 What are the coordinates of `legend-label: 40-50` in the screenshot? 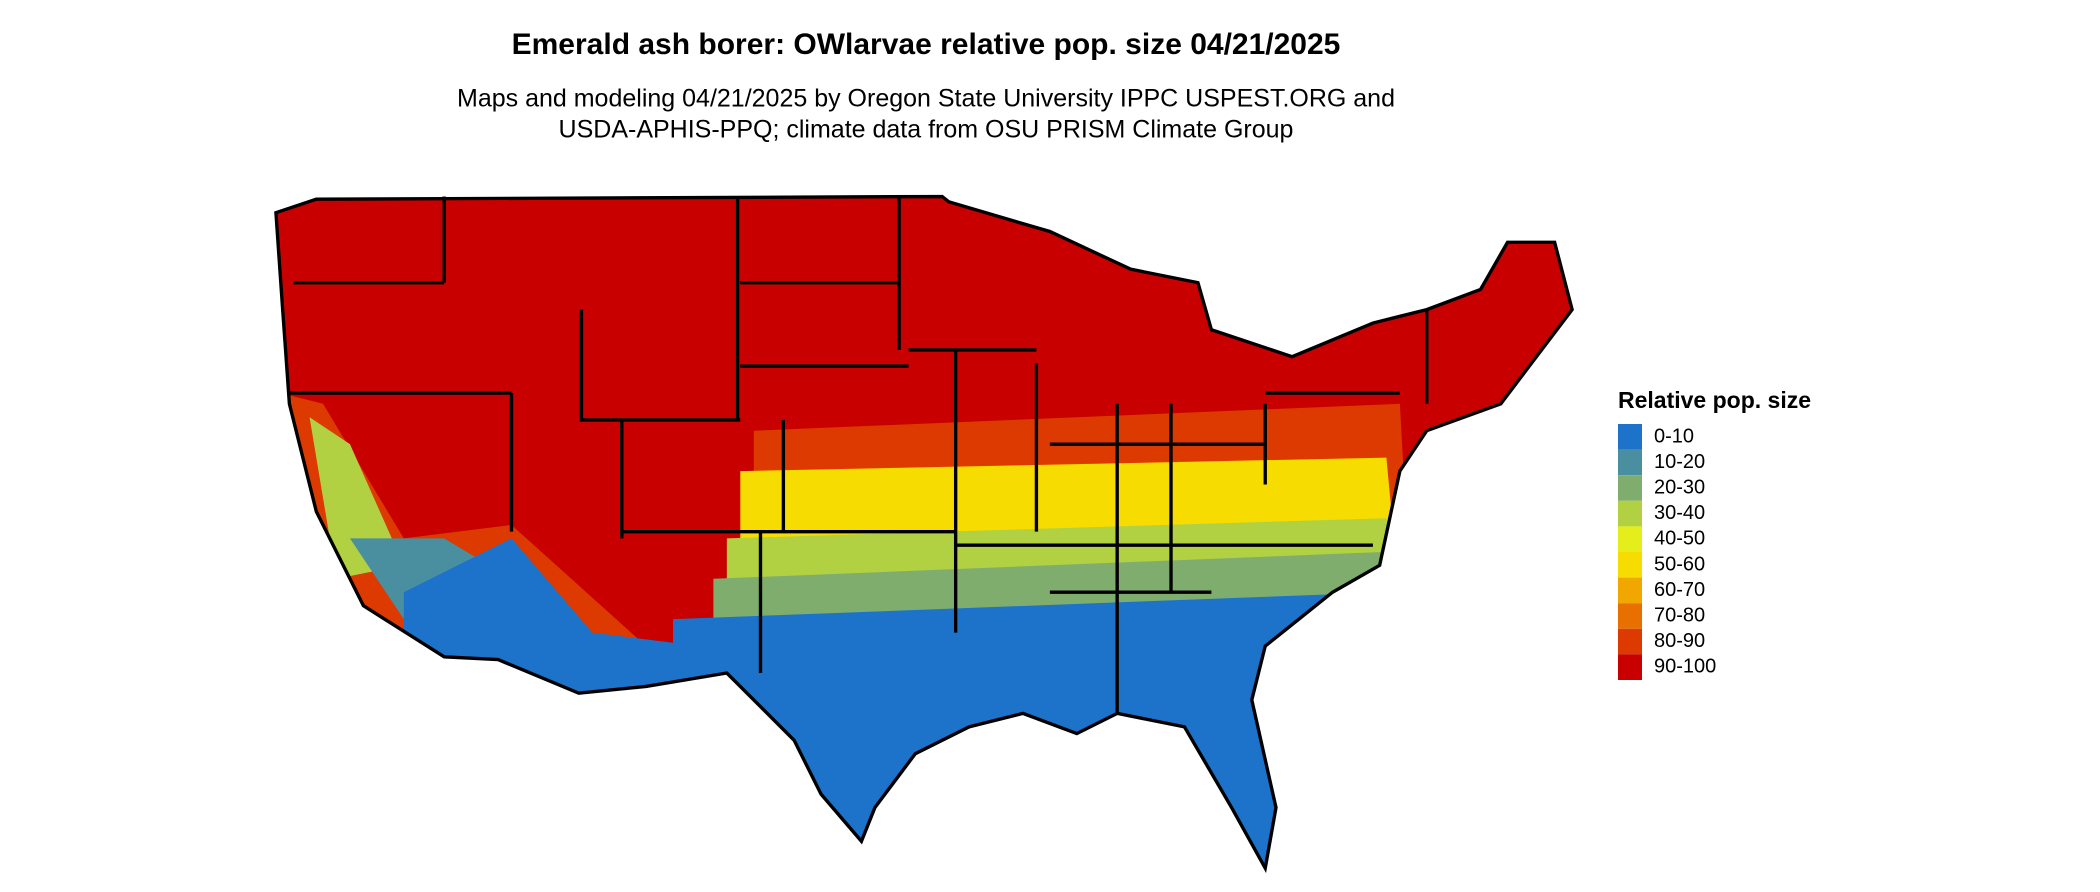 It's located at (1679, 539).